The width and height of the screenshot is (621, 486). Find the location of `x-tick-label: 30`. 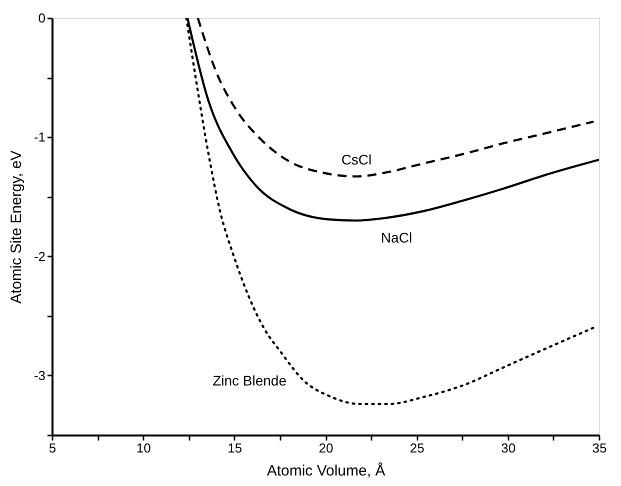

x-tick-label: 30 is located at coordinates (508, 448).